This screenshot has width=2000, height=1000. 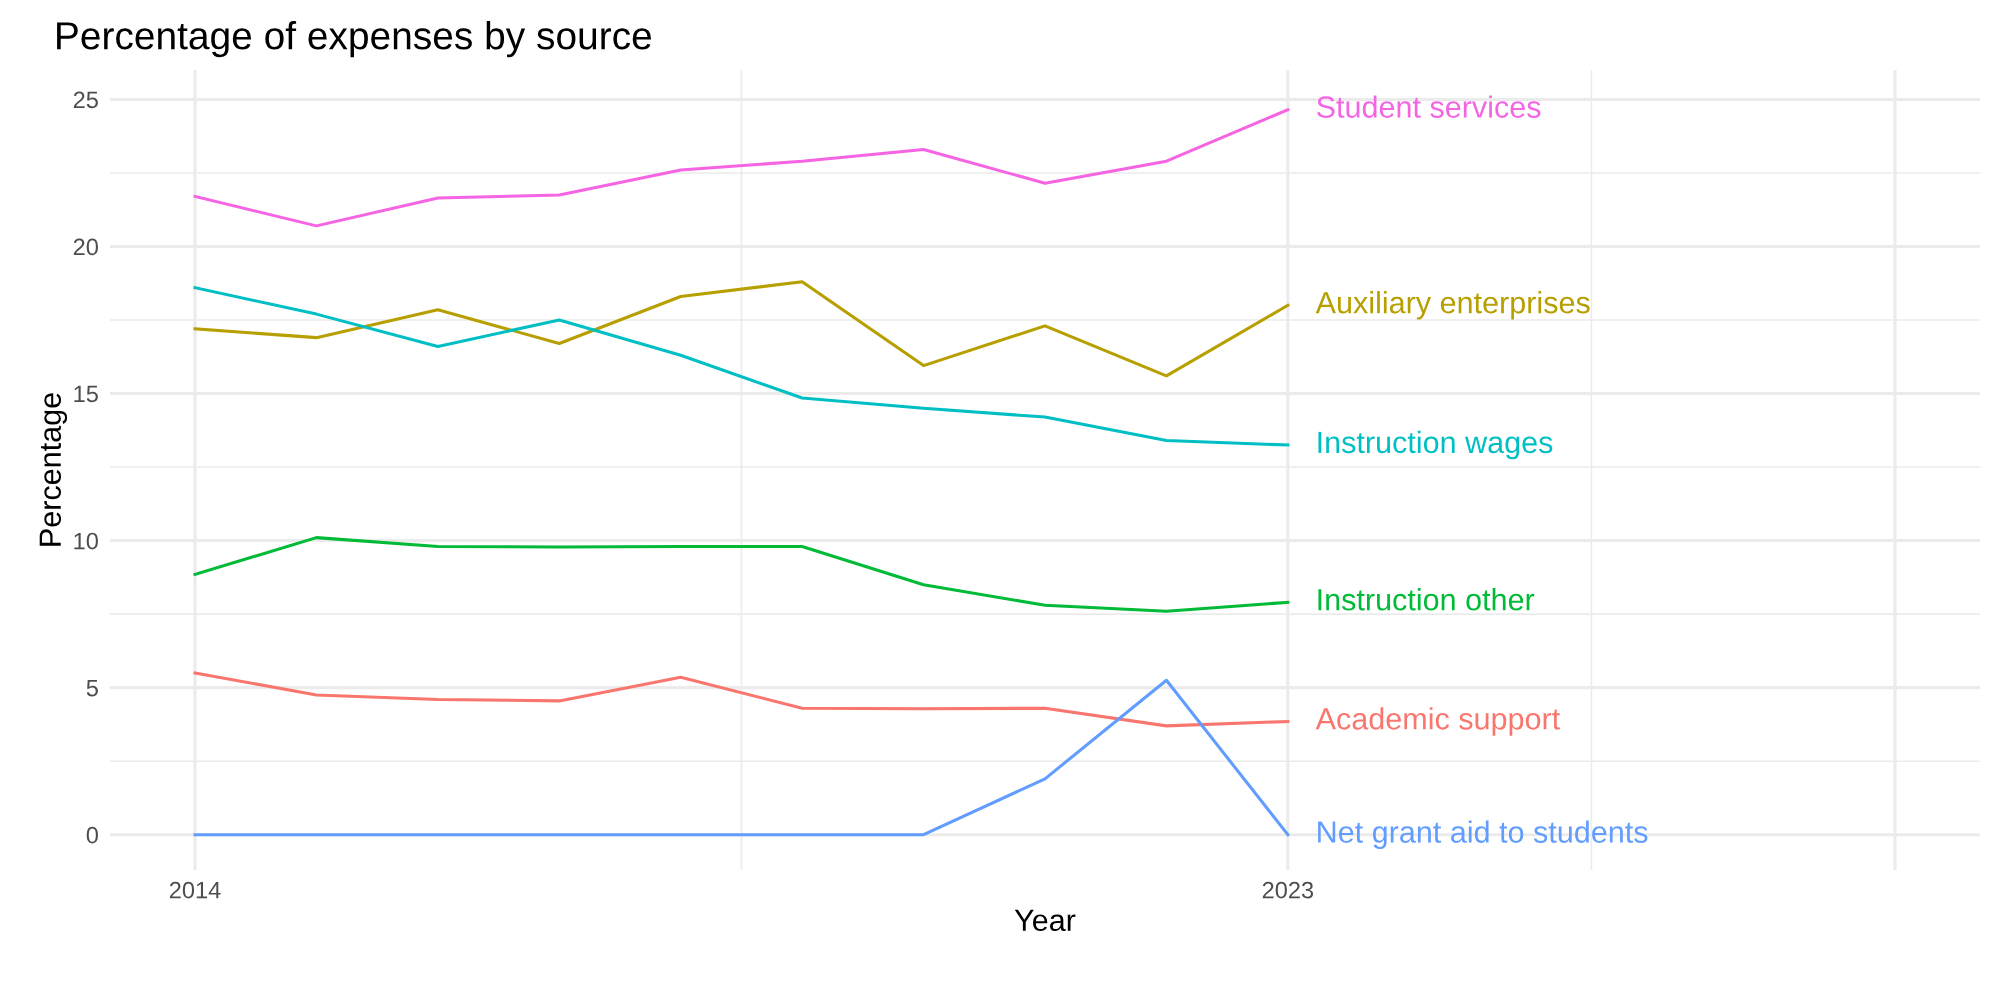 What do you see at coordinates (1288, 890) in the screenshot?
I see `x-tick-label: 2023` at bounding box center [1288, 890].